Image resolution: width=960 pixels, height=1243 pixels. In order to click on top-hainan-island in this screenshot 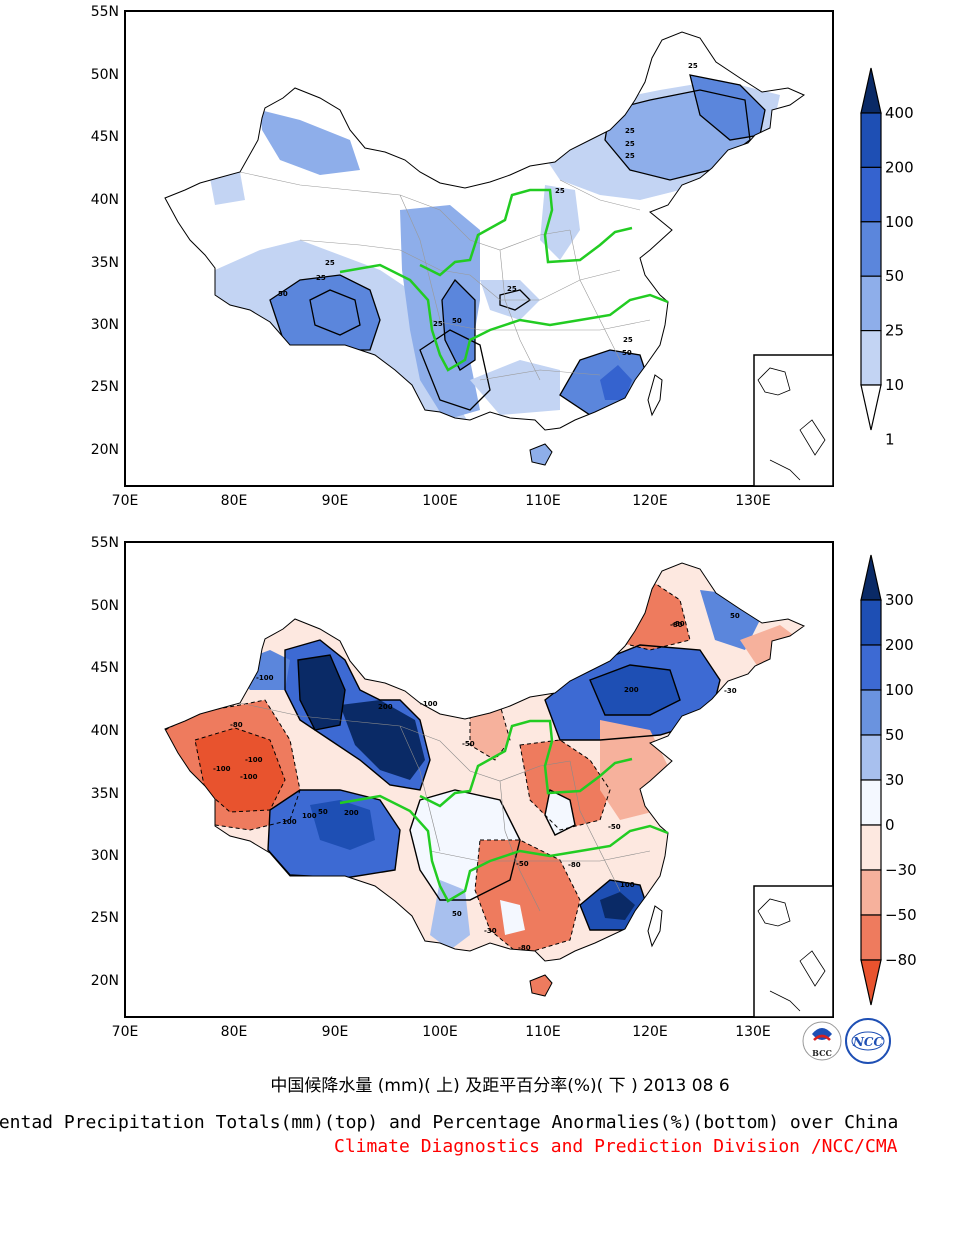, I will do `click(541, 454)`.